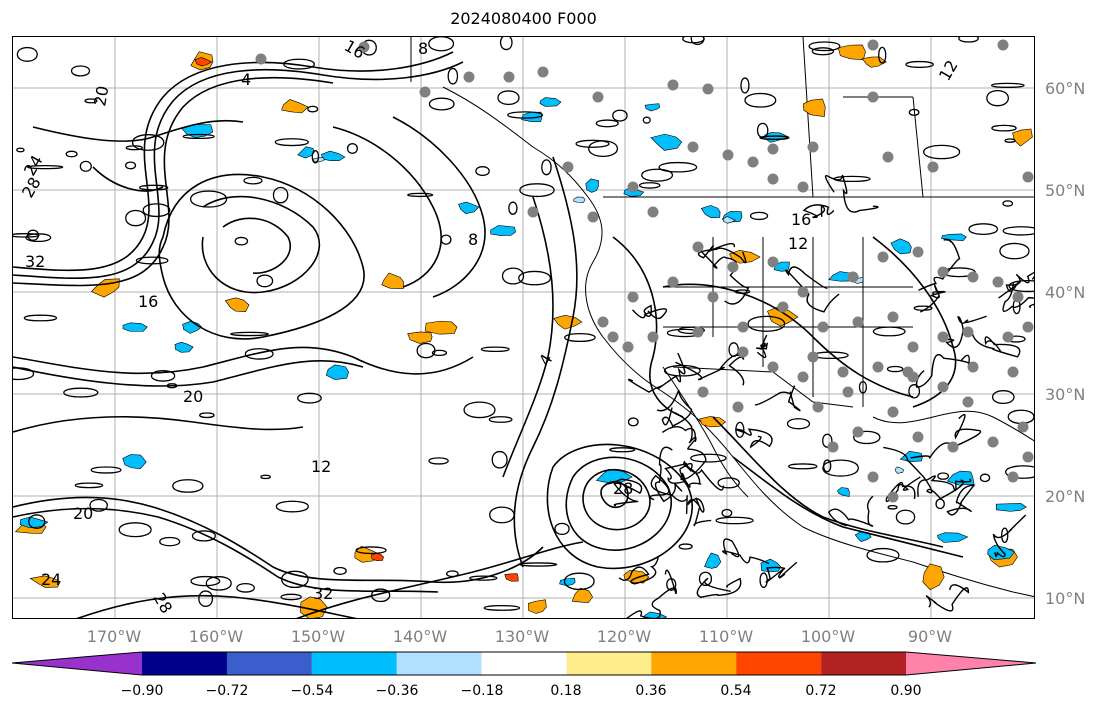 The width and height of the screenshot is (1105, 712). I want to click on us-mexico-border, so click(763, 387).